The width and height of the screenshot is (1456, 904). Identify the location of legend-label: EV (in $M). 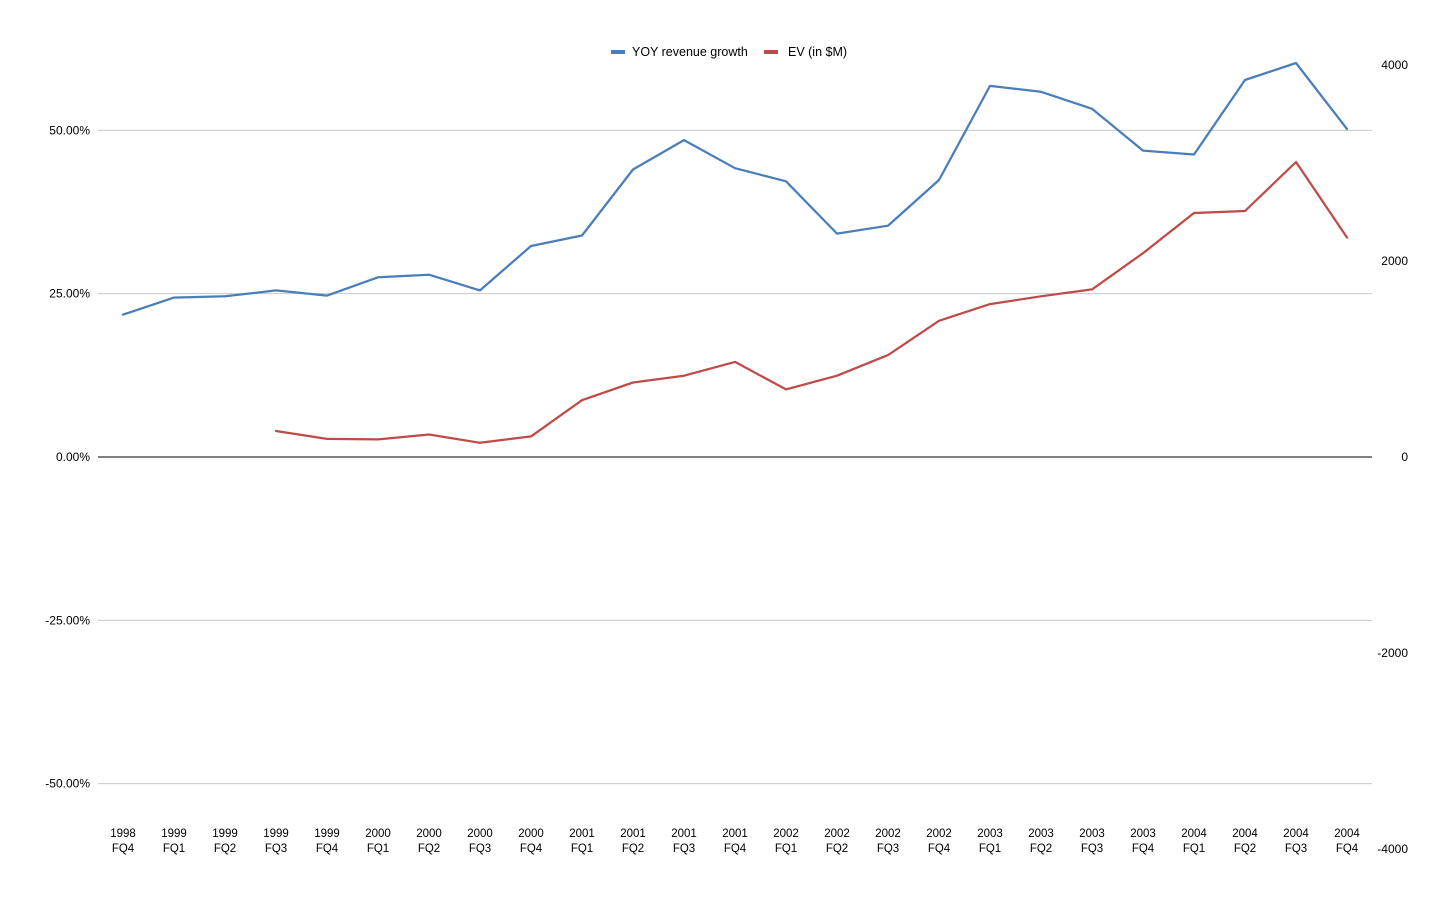
(817, 52).